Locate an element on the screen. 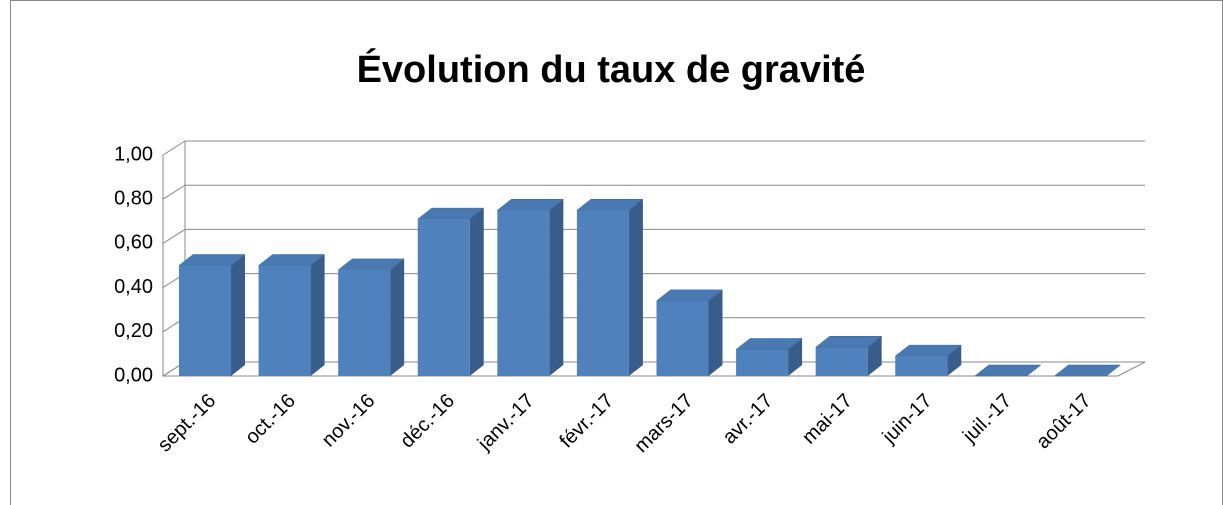  y-tick-label: 1,00 is located at coordinates (133, 154).